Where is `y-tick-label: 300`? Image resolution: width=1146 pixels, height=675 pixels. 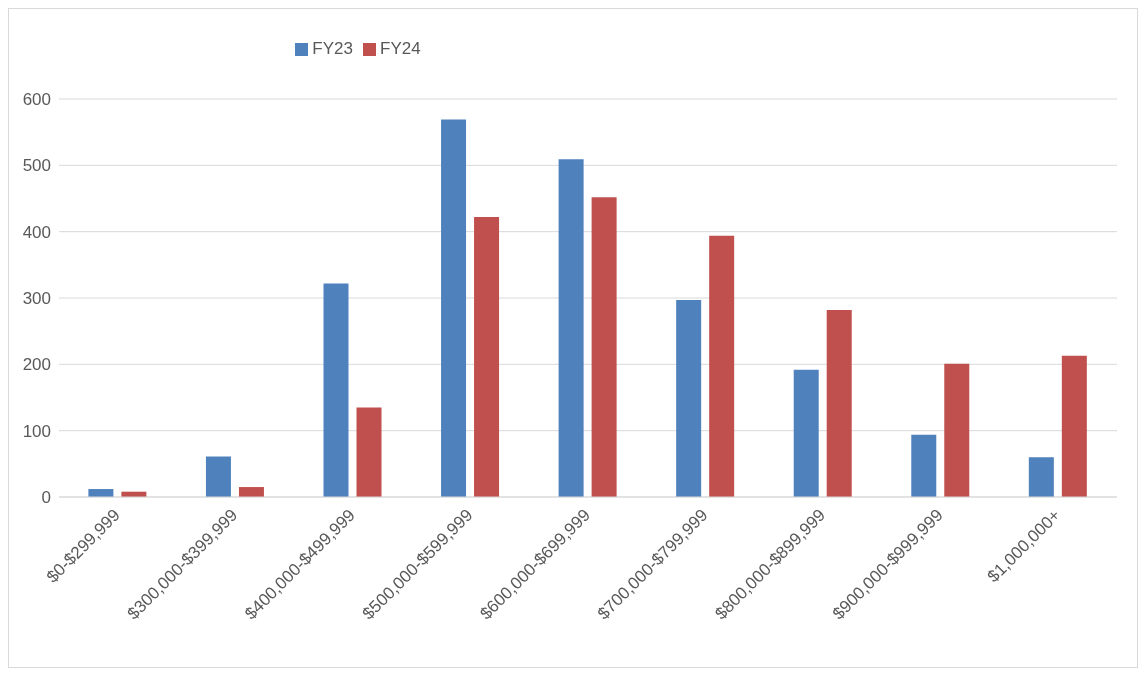 y-tick-label: 300 is located at coordinates (36, 299).